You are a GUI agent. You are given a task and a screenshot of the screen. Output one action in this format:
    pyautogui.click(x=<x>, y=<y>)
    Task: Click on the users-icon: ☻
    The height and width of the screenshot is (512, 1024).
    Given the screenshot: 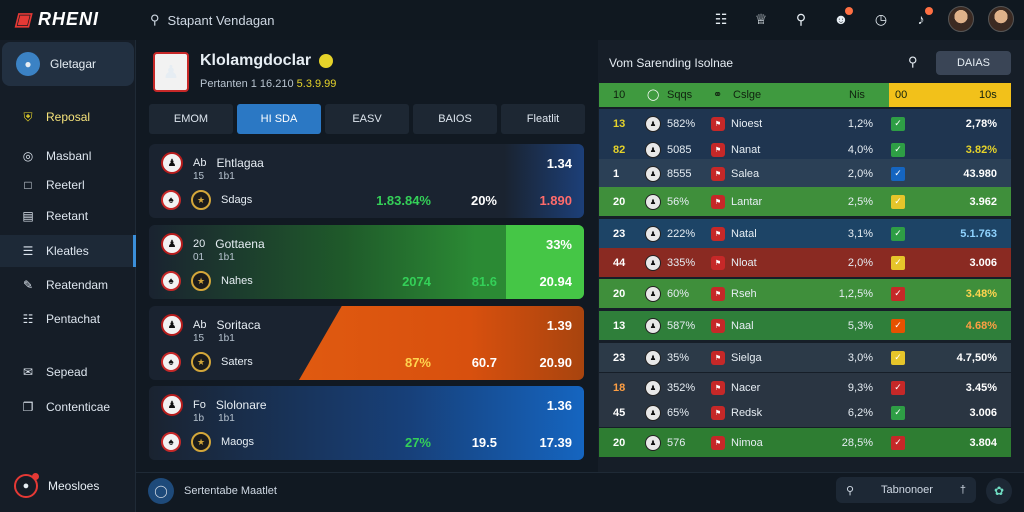 What is the action you would take?
    pyautogui.click(x=841, y=19)
    